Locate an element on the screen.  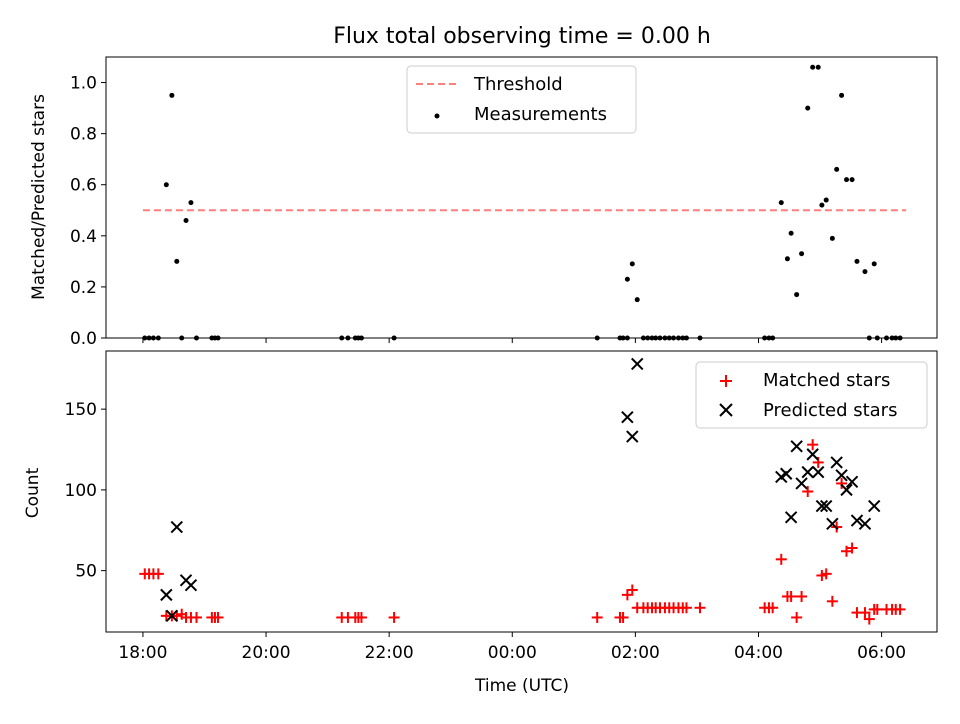
top-y-tick-label: 0.6 is located at coordinates (83, 186).